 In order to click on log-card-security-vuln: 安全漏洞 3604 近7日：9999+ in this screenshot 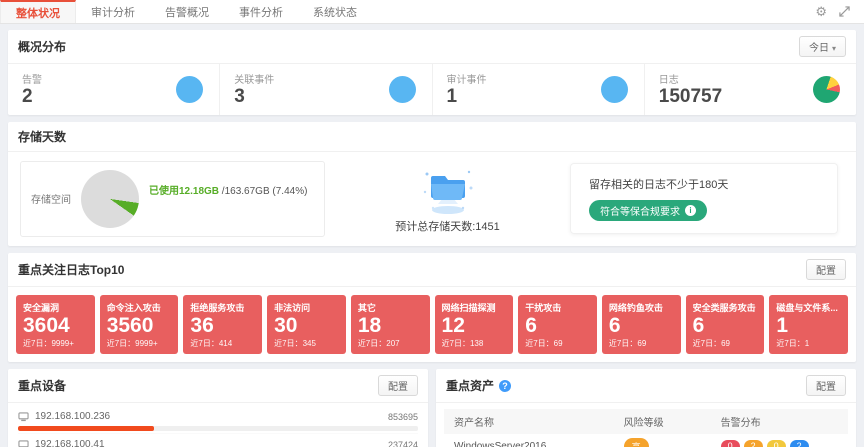, I will do `click(55, 324)`.